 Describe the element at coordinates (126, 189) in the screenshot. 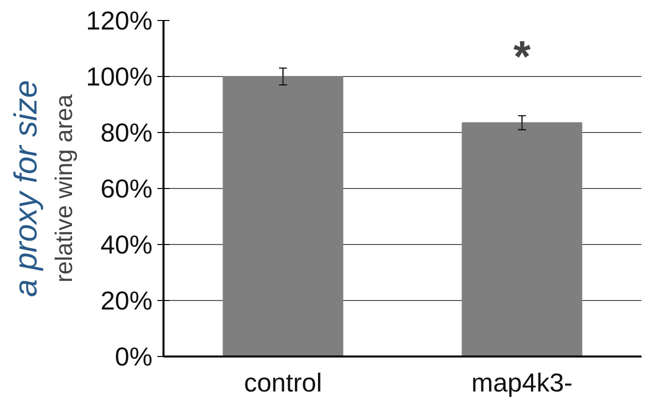

I see `y-tick-label: 60%` at that location.